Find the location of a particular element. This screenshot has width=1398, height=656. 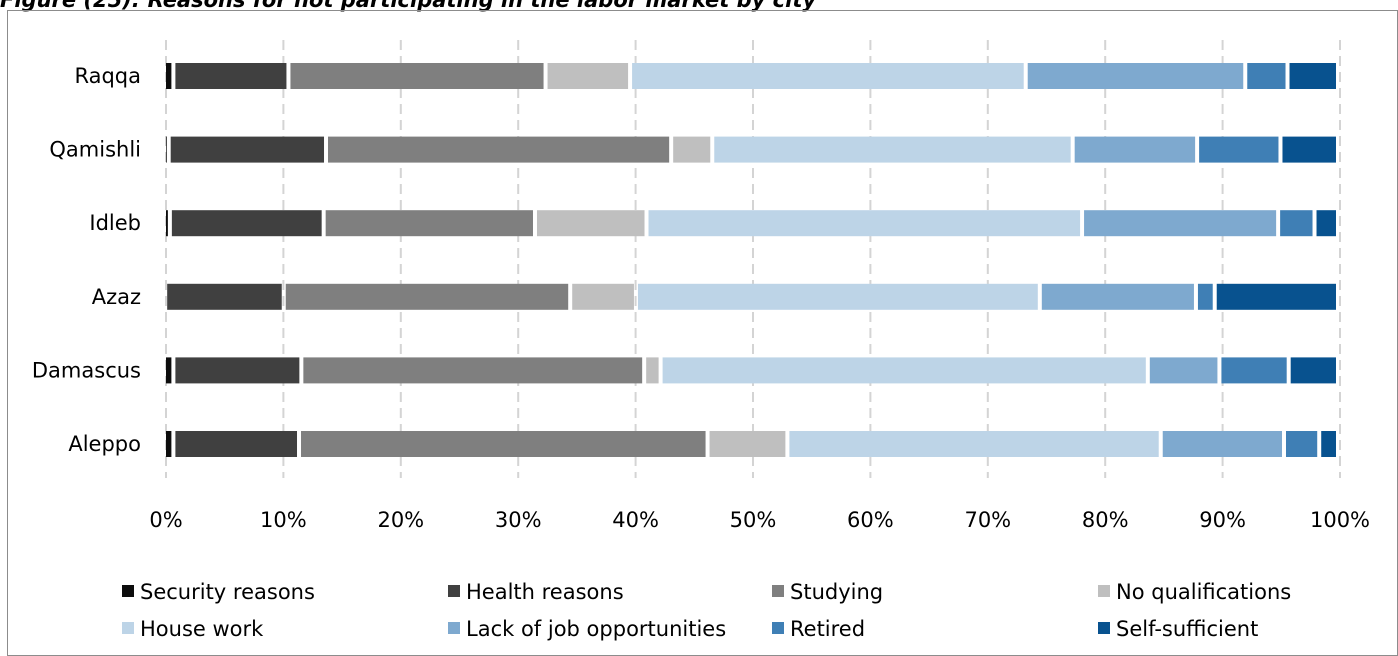

bar-idleb-self-sufficient is located at coordinates (1326, 223).